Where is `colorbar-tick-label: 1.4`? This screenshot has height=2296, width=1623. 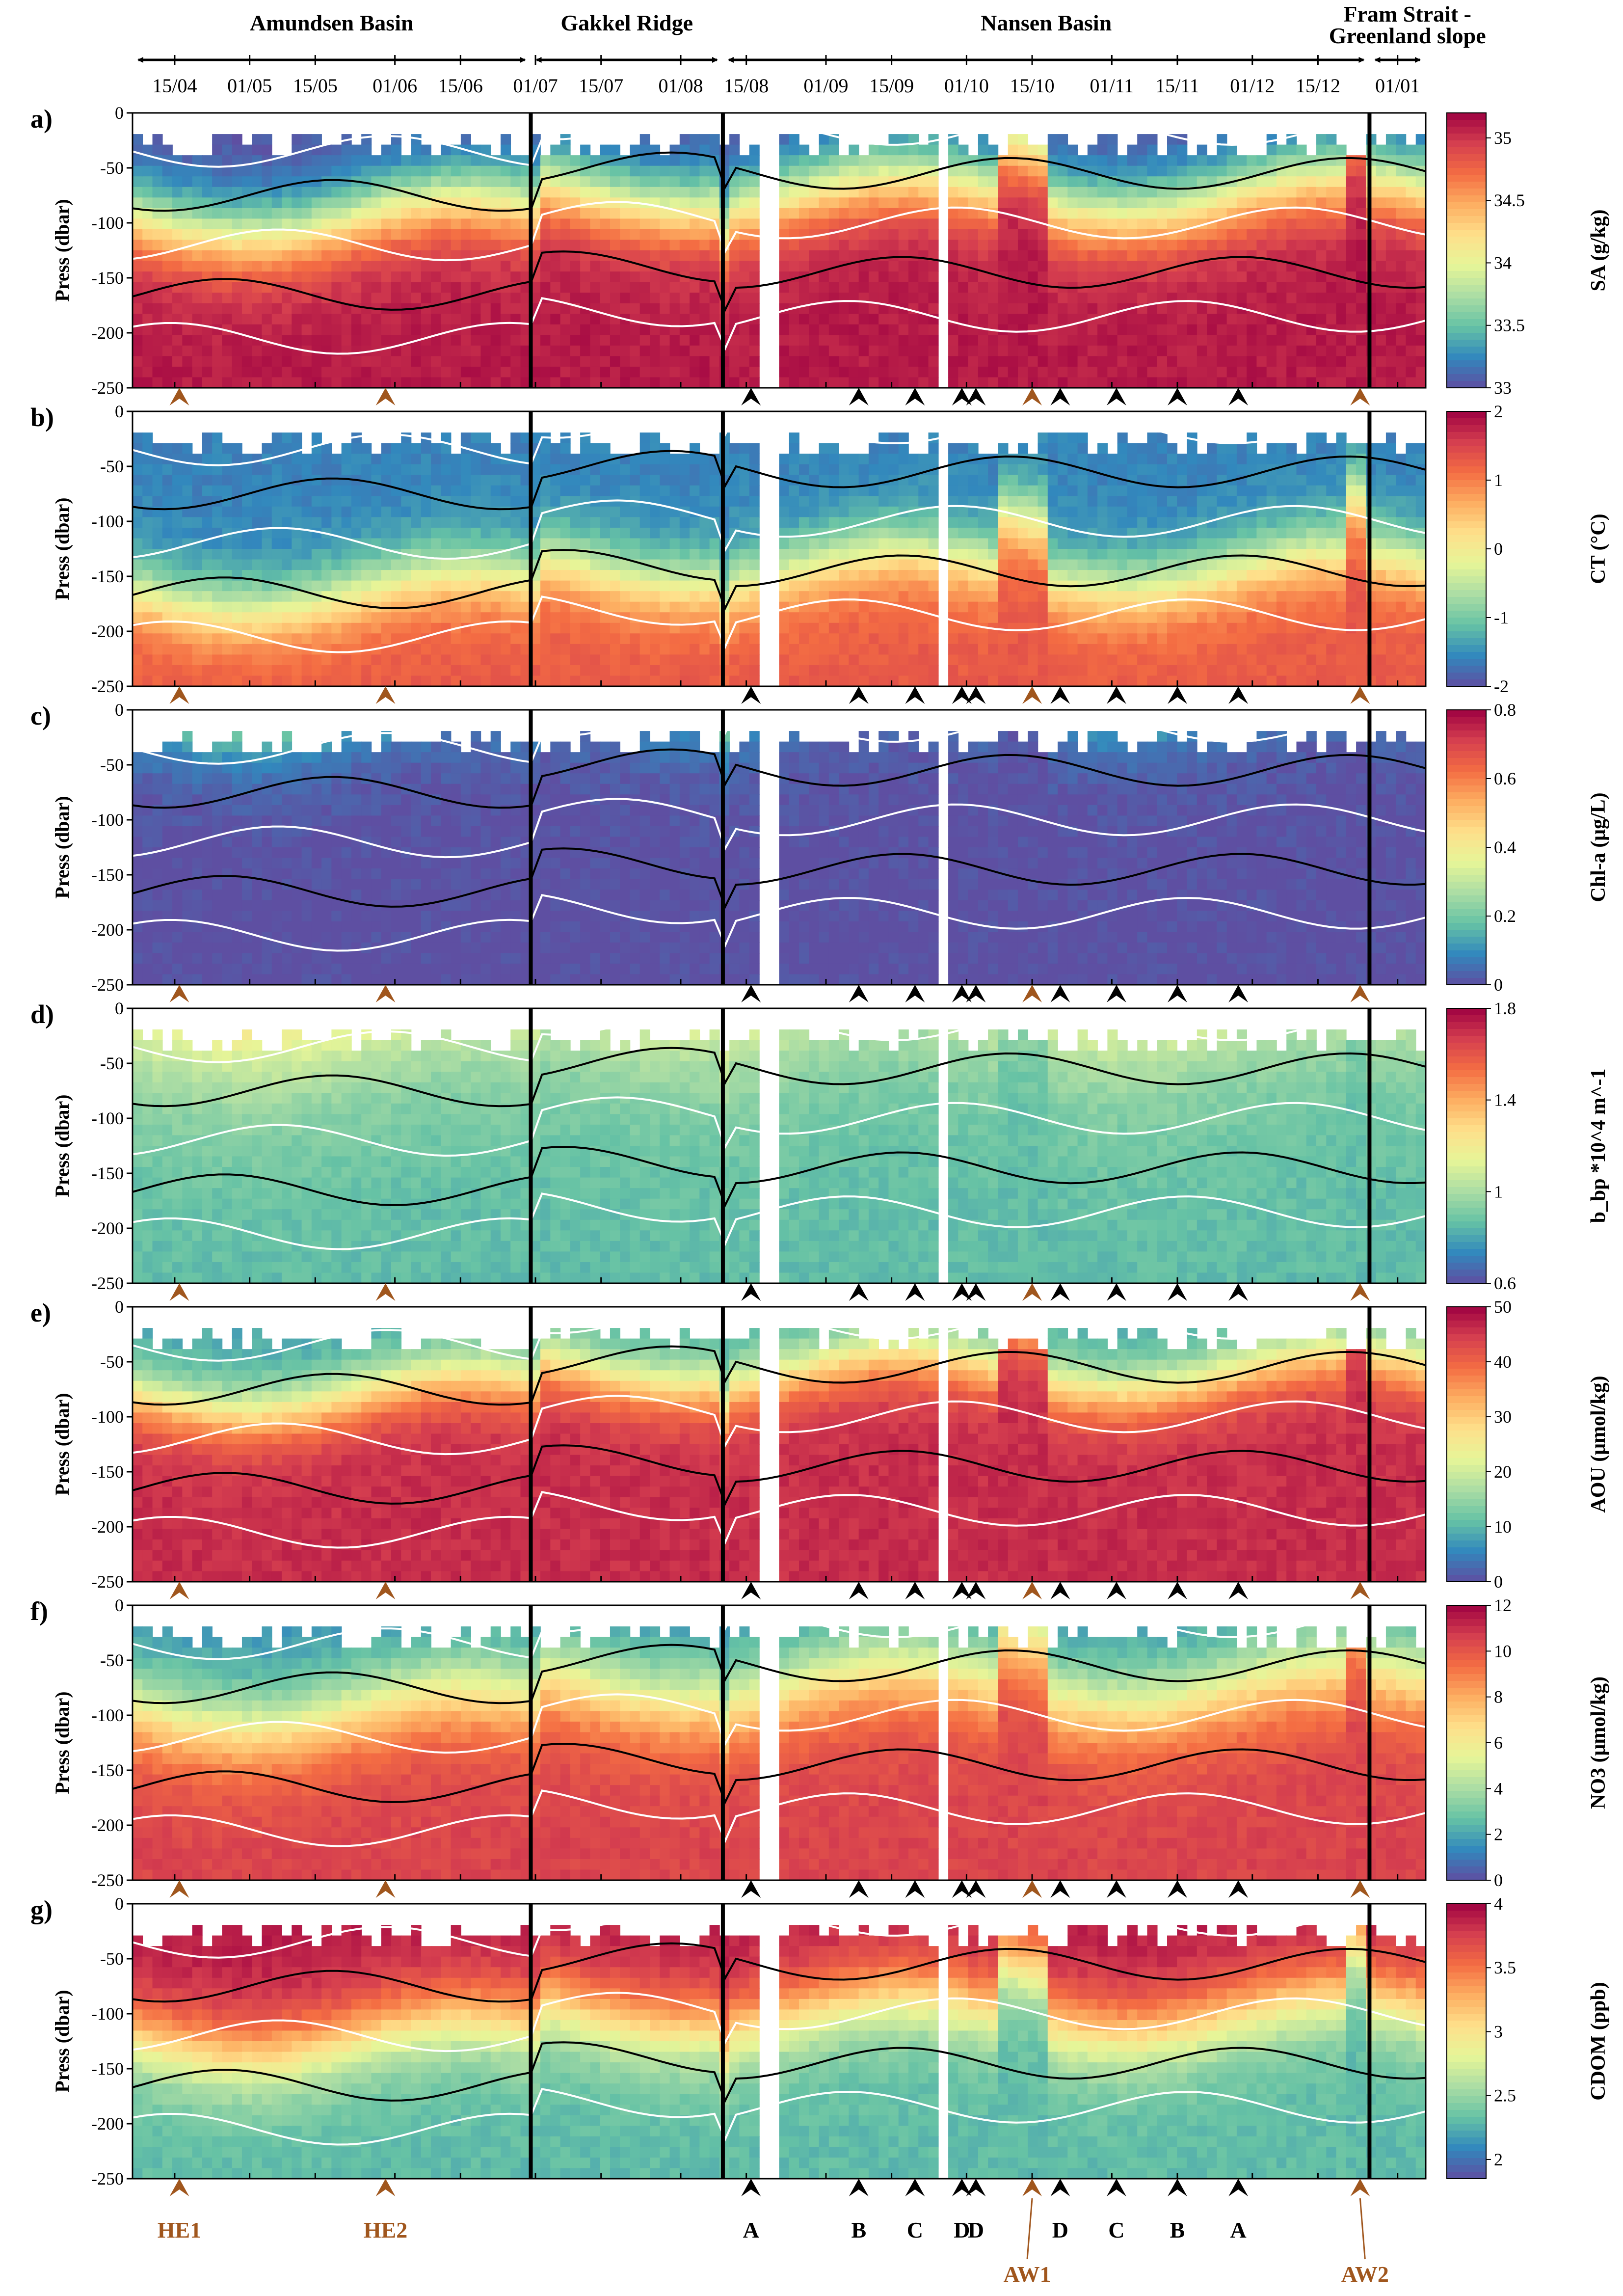
colorbar-tick-label: 1.4 is located at coordinates (1505, 1100).